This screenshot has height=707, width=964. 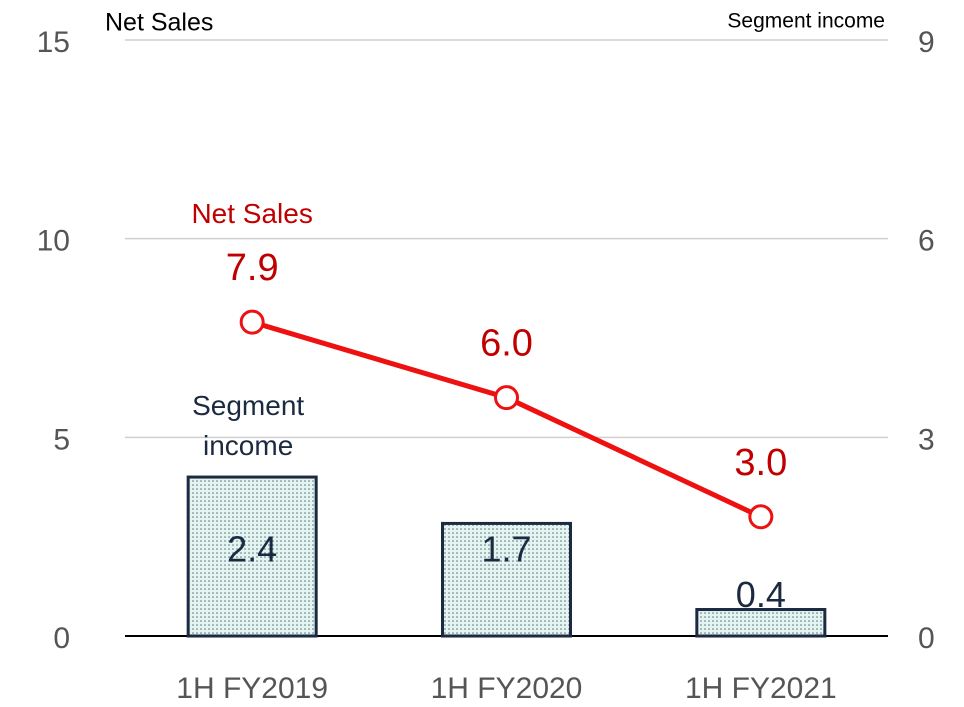 I want to click on bar-series-label: Segment income, so click(x=248, y=425).